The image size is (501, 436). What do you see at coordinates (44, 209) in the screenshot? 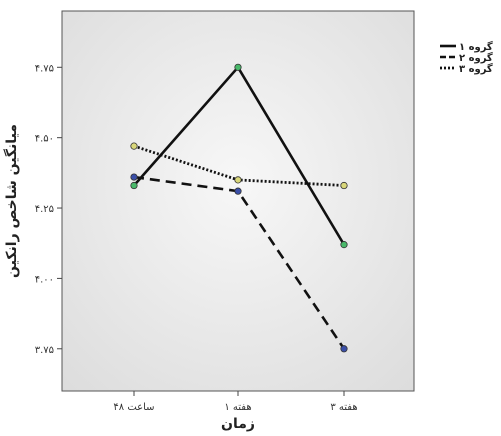
I see `y-tick-label: ۴.۲۵` at bounding box center [44, 209].